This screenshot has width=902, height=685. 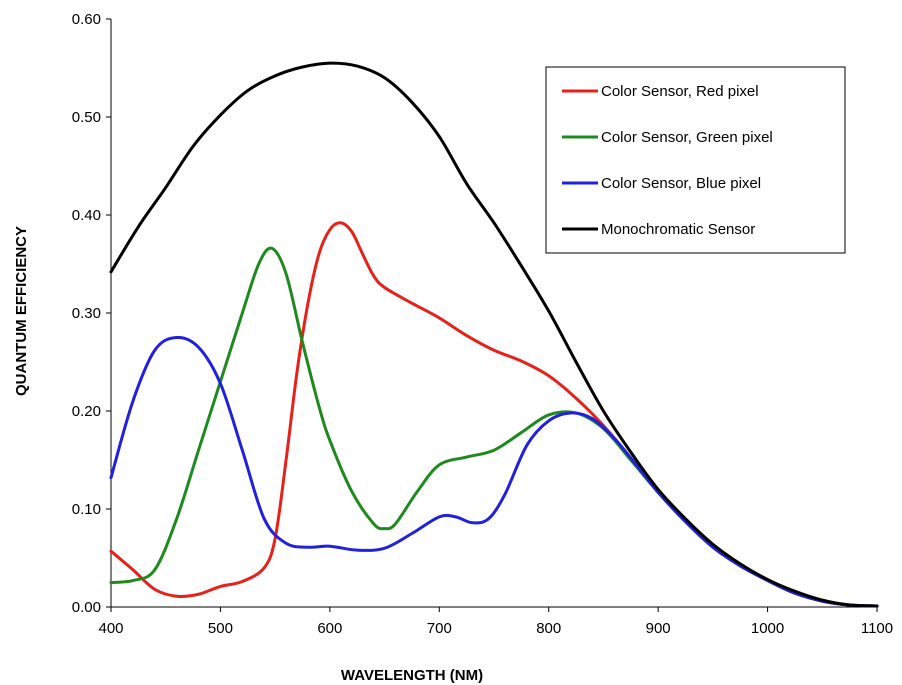 I want to click on y-tick-label: 0.40, so click(x=86, y=215).